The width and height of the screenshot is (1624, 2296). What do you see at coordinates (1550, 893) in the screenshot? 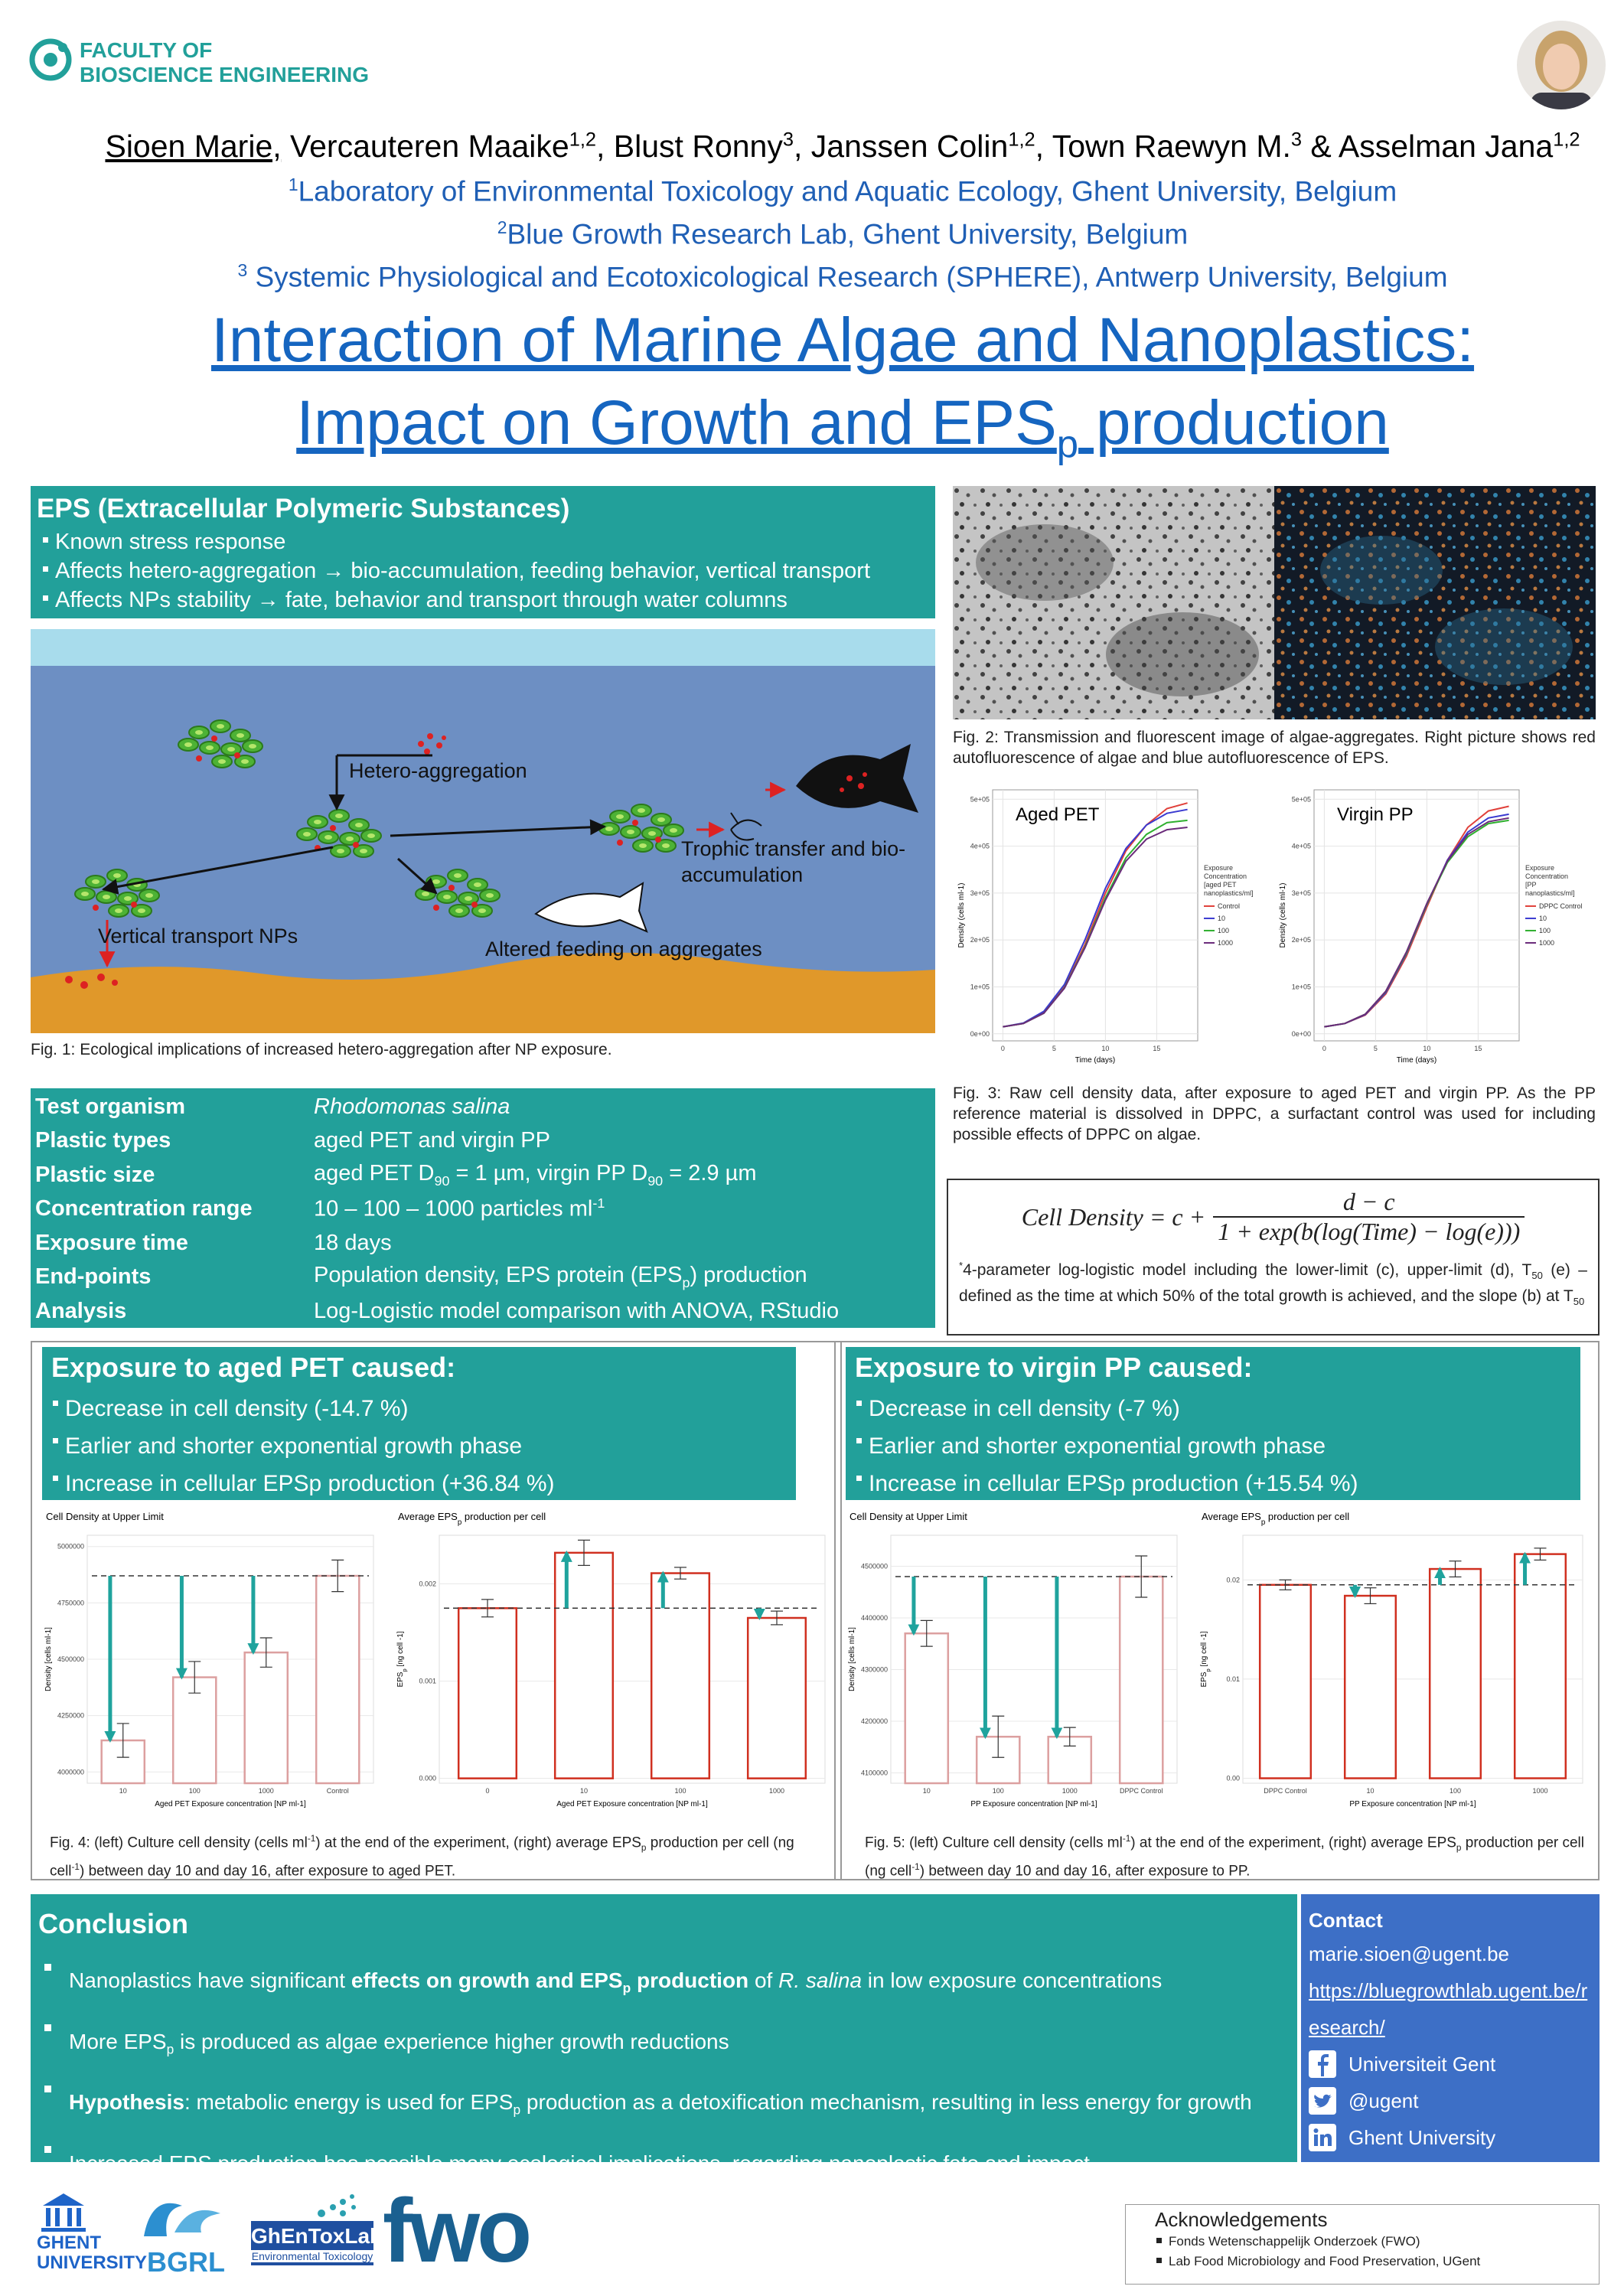
I see `legend-title: nanoplastics/ml]` at bounding box center [1550, 893].